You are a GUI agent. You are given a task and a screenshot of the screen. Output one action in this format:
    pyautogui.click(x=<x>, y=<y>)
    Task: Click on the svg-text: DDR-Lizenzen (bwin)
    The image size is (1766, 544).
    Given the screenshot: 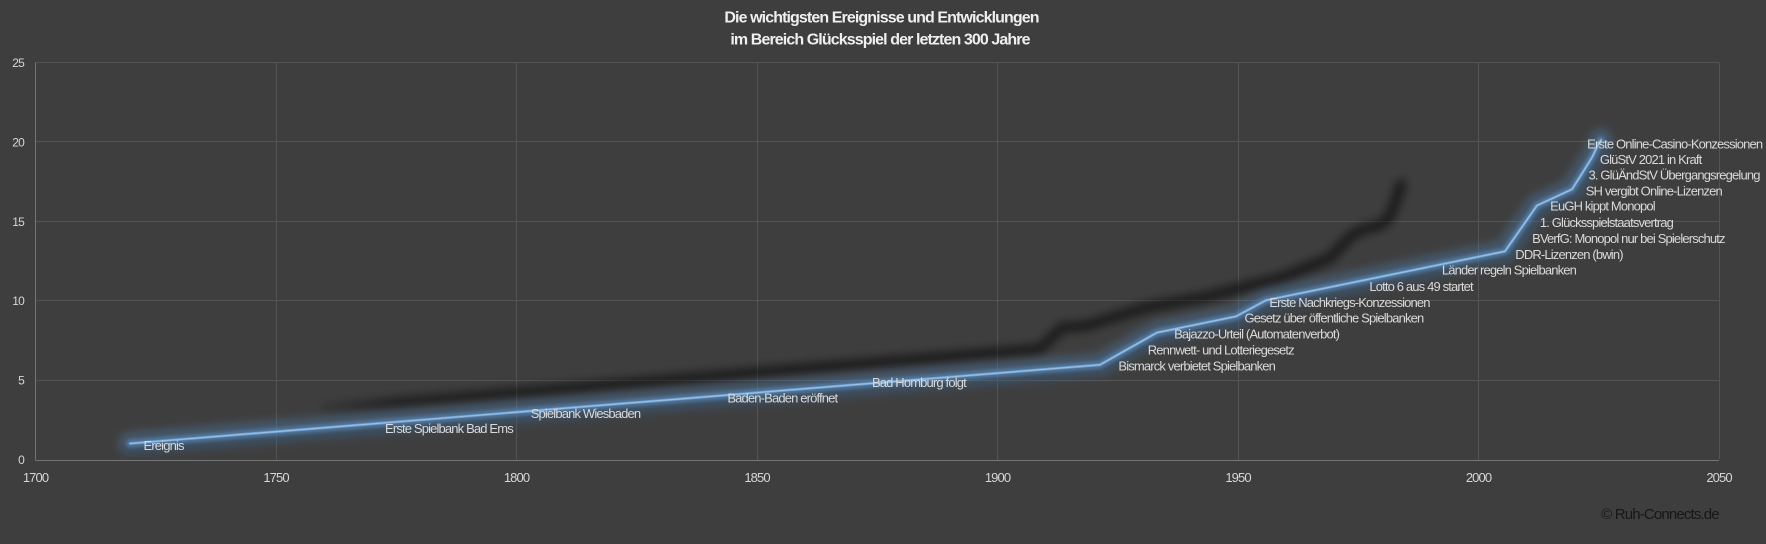 What is the action you would take?
    pyautogui.click(x=1569, y=254)
    